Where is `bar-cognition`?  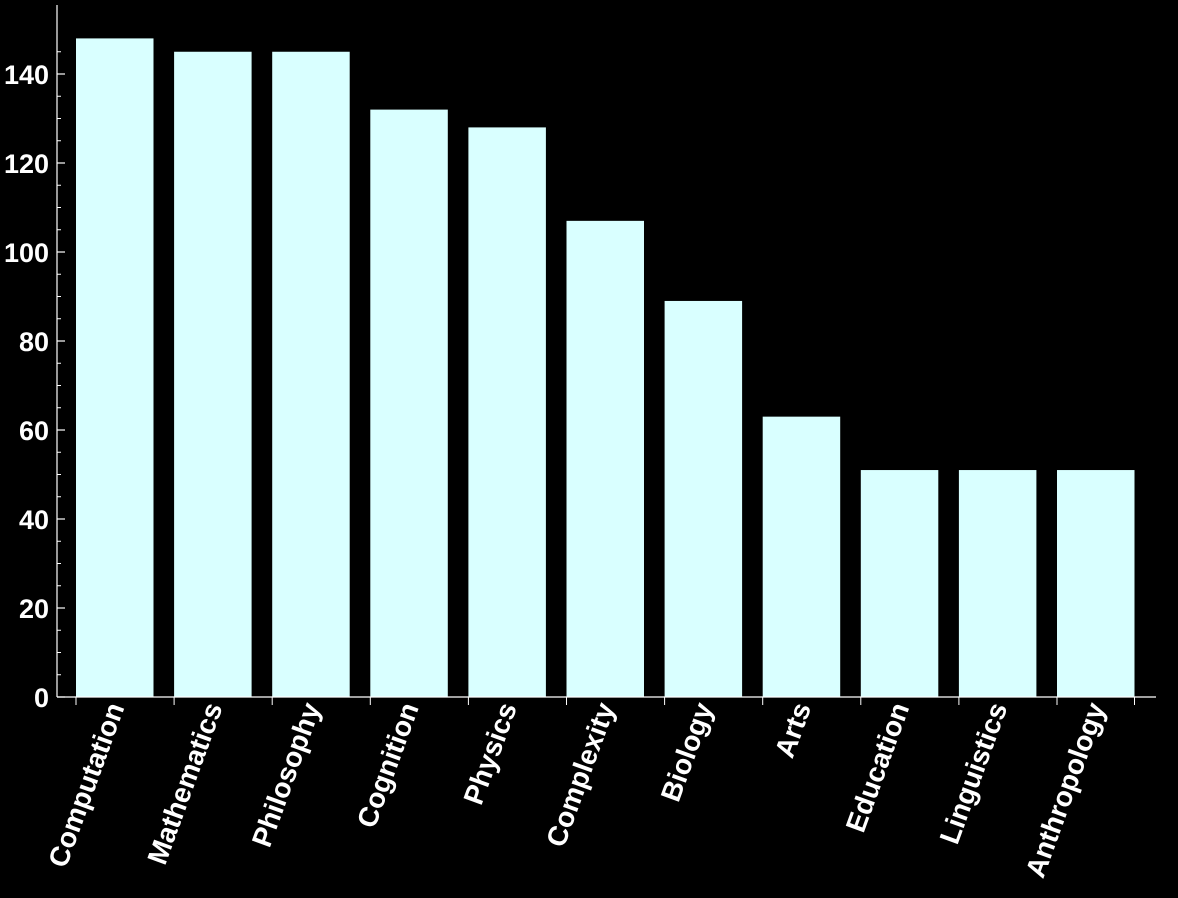 bar-cognition is located at coordinates (409, 403).